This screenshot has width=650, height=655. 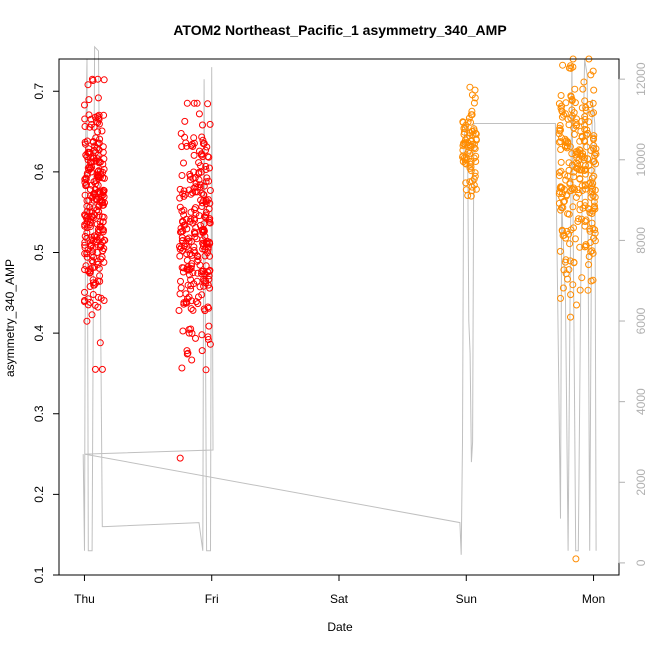 I want to click on x-tick-label: Sat, so click(x=339, y=599).